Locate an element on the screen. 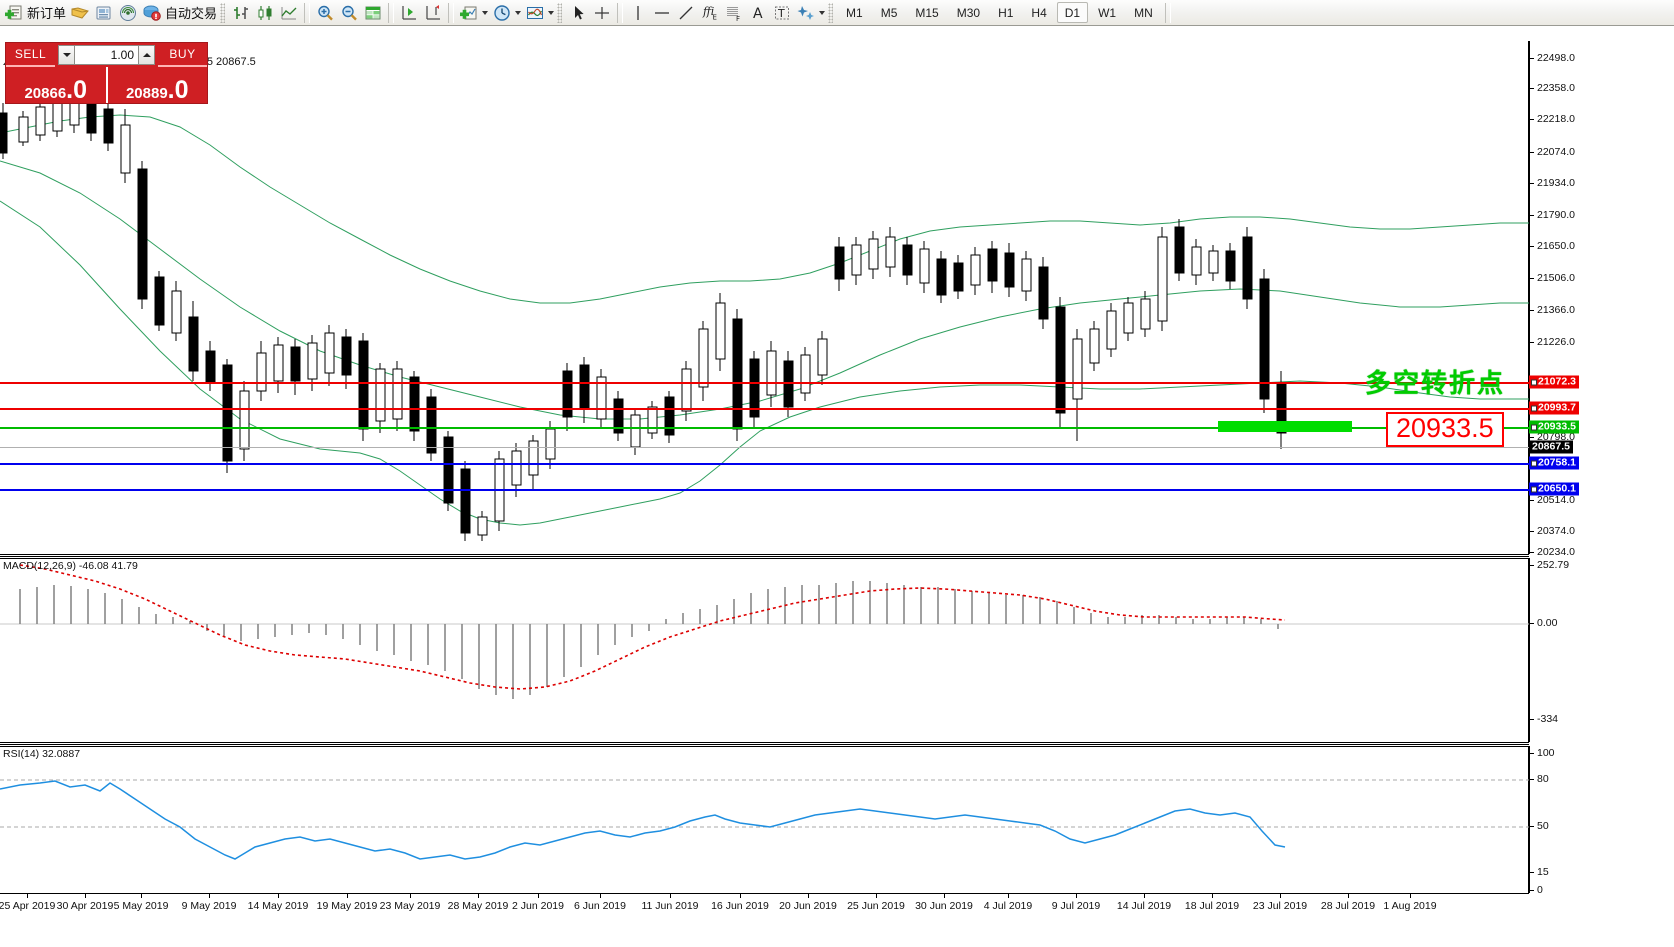  text-label-button: T is located at coordinates (782, 13).